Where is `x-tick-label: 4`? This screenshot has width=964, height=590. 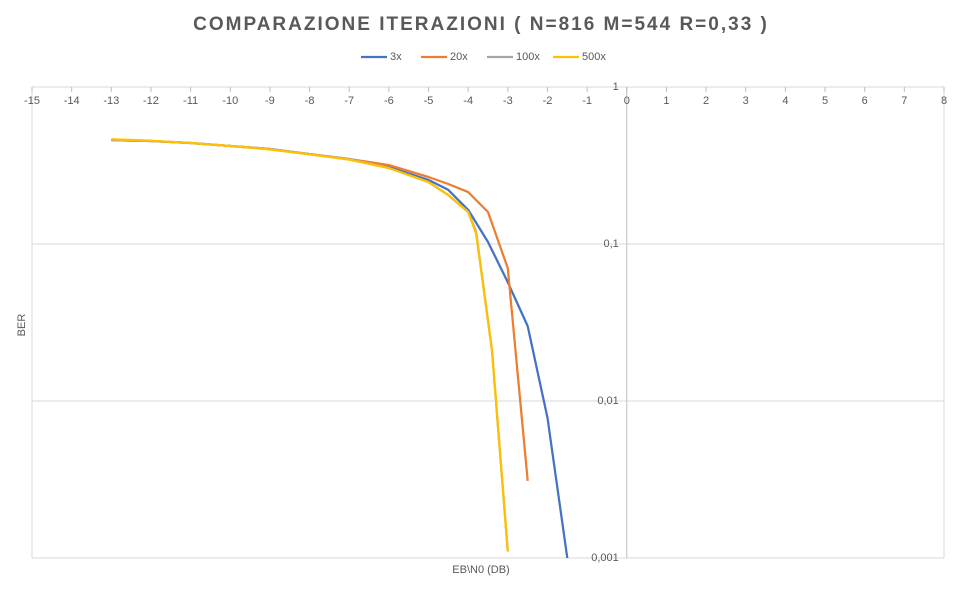 x-tick-label: 4 is located at coordinates (785, 101).